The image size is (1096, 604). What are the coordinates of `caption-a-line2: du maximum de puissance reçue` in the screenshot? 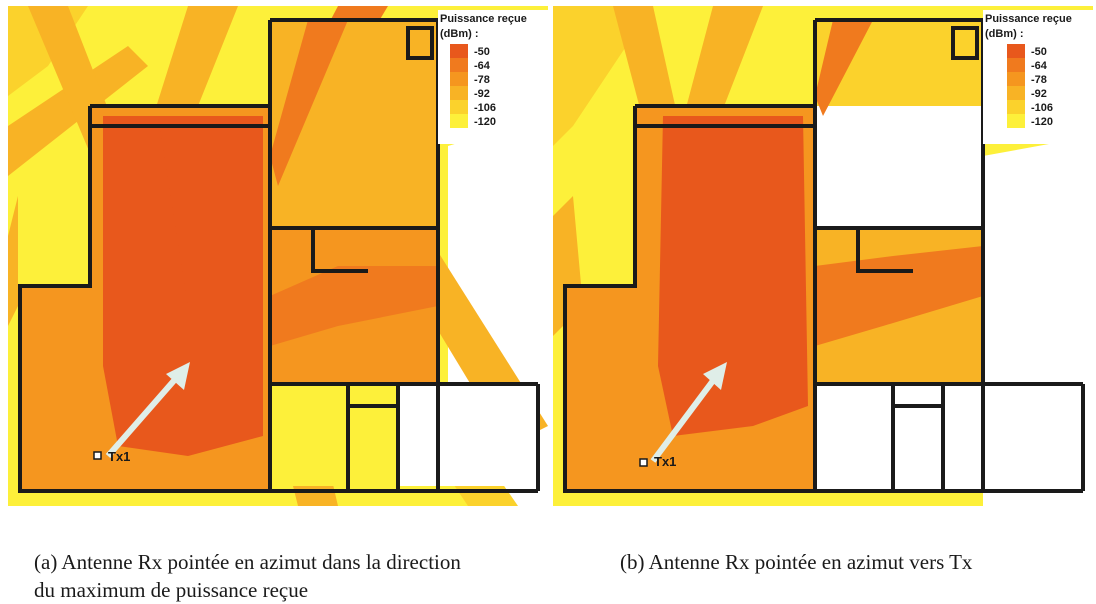 It's located at (171, 590).